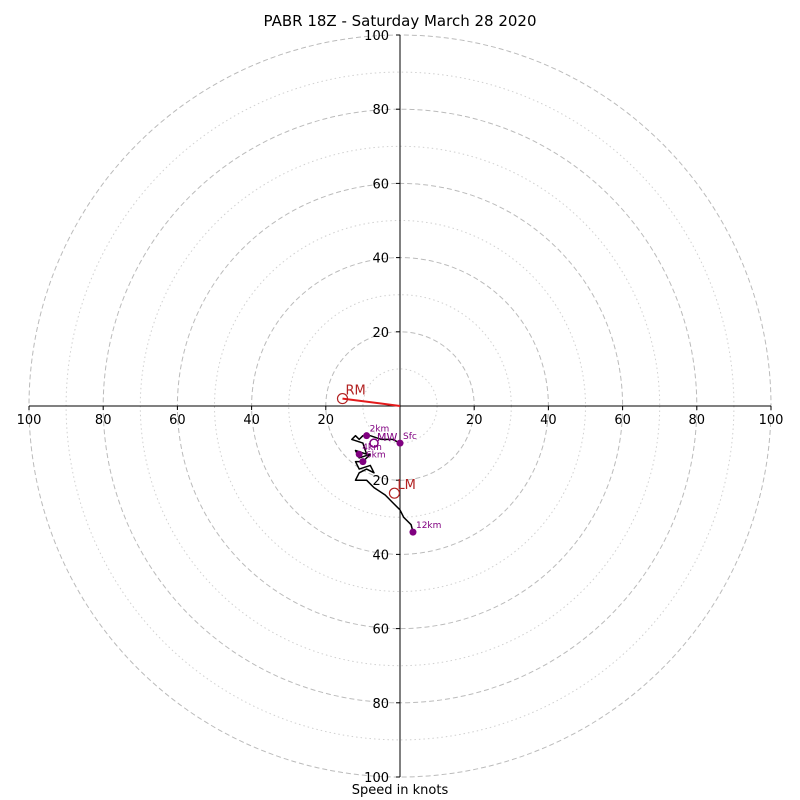 This screenshot has height=800, width=800. I want to click on mean-wind-label: MW, so click(387, 437).